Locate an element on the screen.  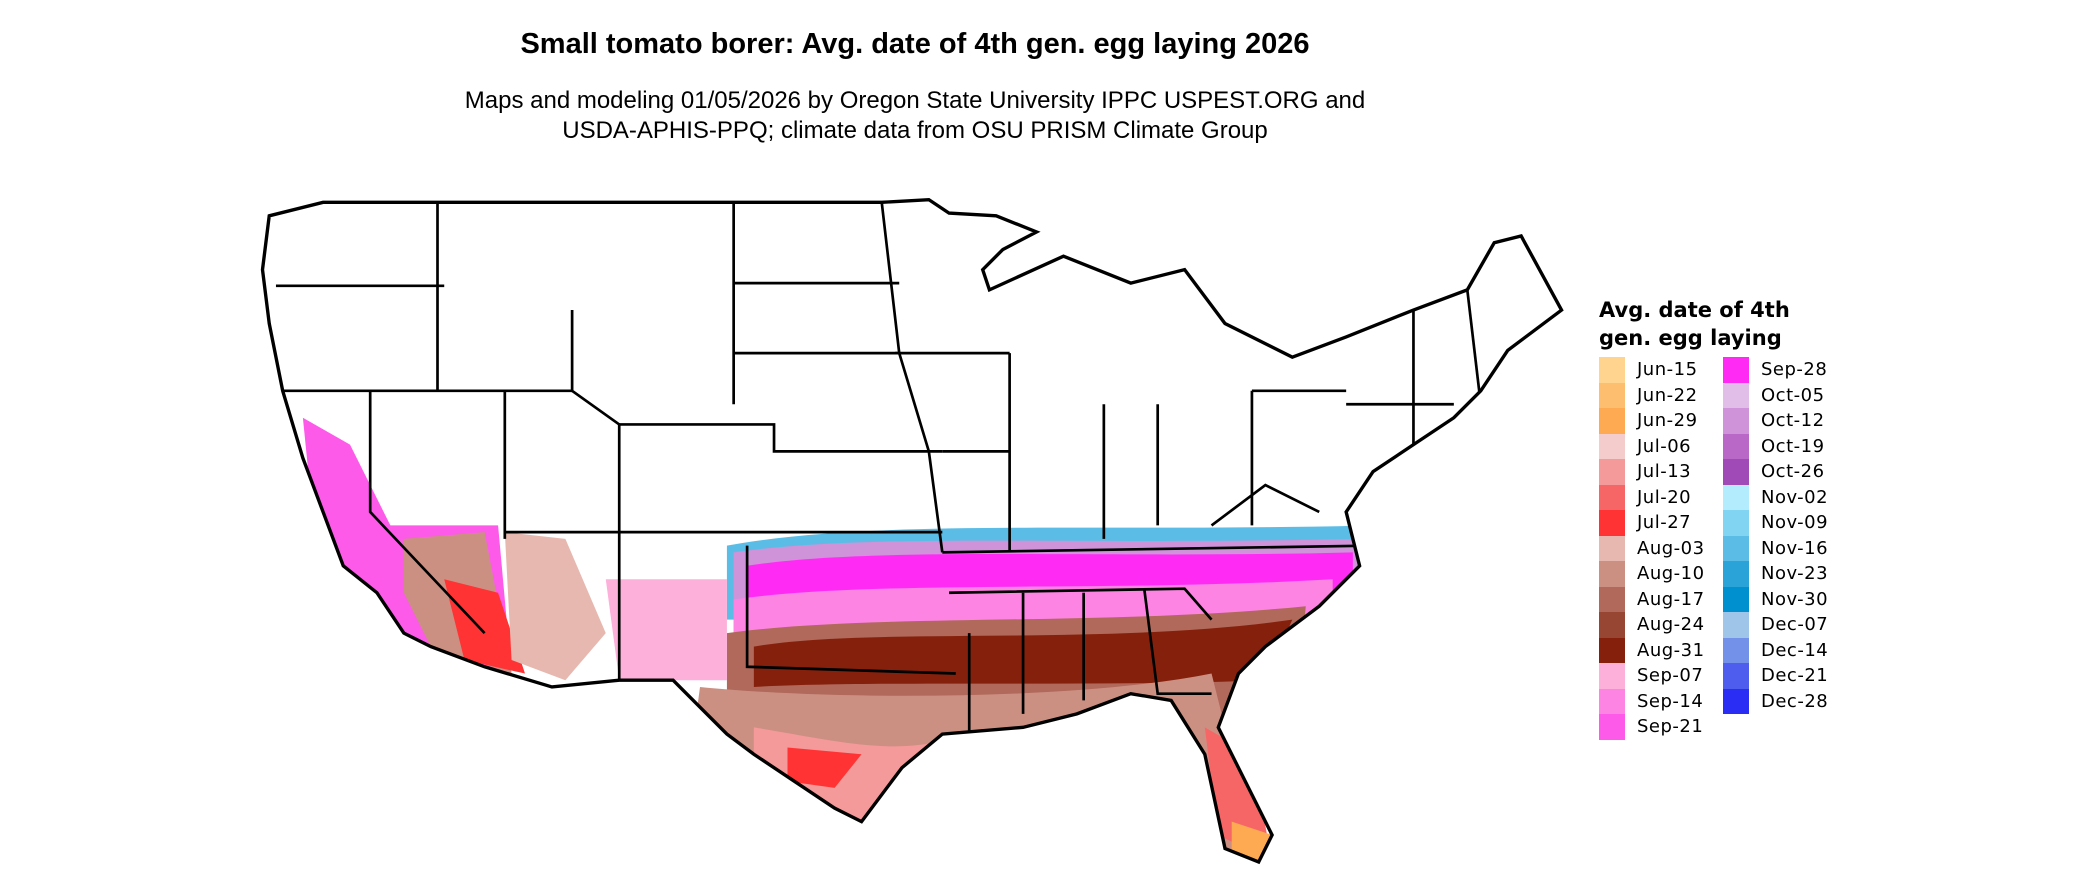
legend-label: Aug-24 is located at coordinates (1671, 625).